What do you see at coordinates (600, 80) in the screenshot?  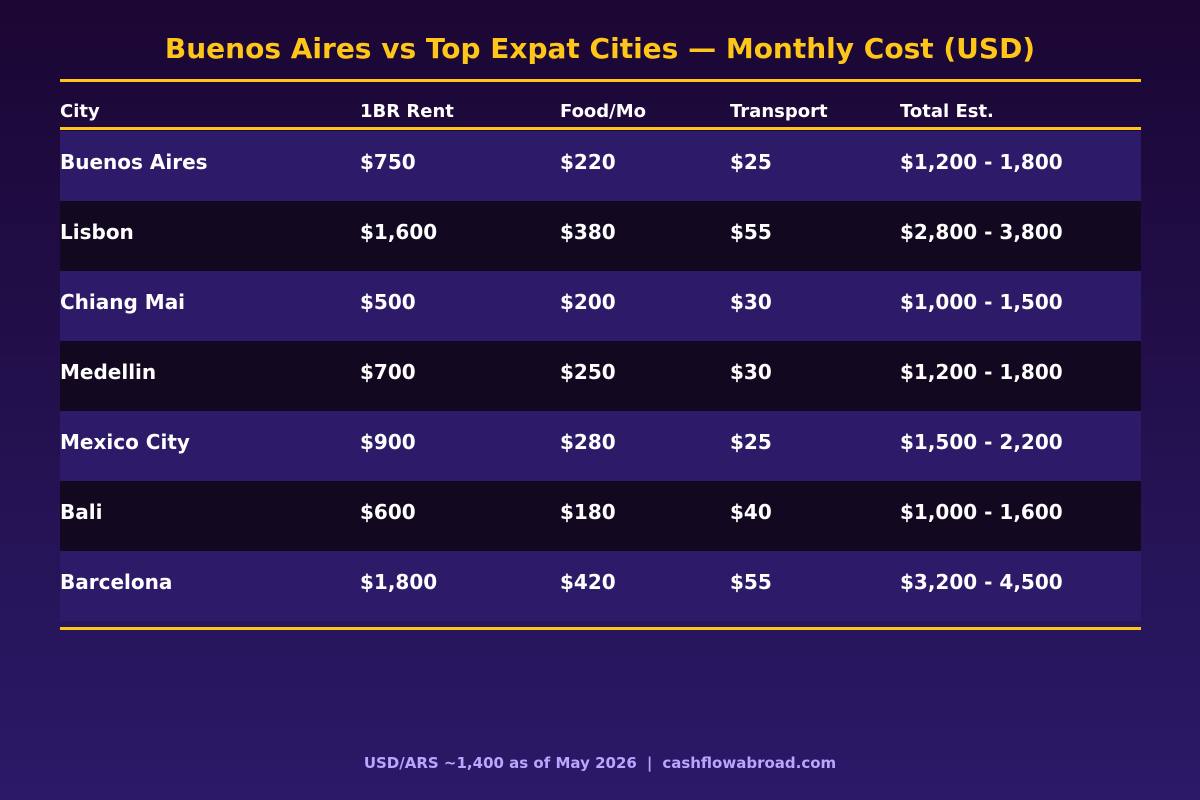 I see `top-divider` at bounding box center [600, 80].